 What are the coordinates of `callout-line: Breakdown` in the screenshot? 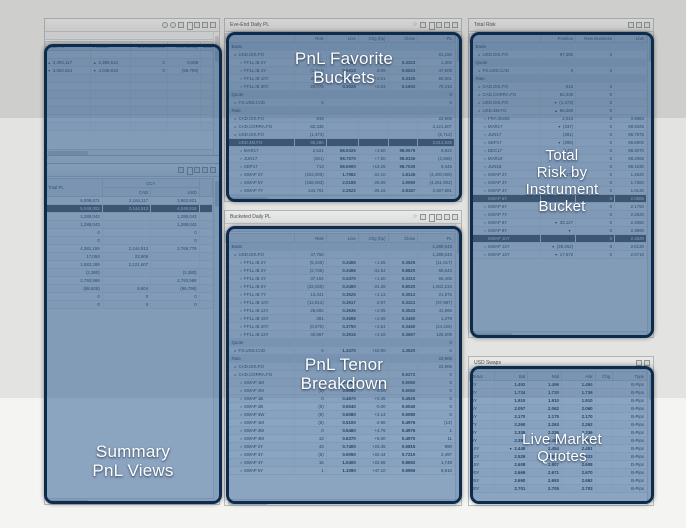 It's located at (344, 383).